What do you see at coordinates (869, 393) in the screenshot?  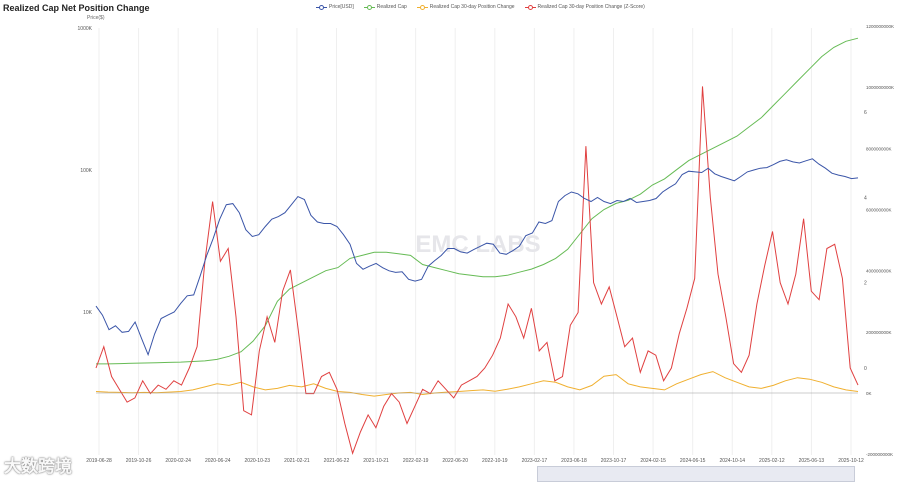 I see `y-right-cap-tick-label: 0K` at bounding box center [869, 393].